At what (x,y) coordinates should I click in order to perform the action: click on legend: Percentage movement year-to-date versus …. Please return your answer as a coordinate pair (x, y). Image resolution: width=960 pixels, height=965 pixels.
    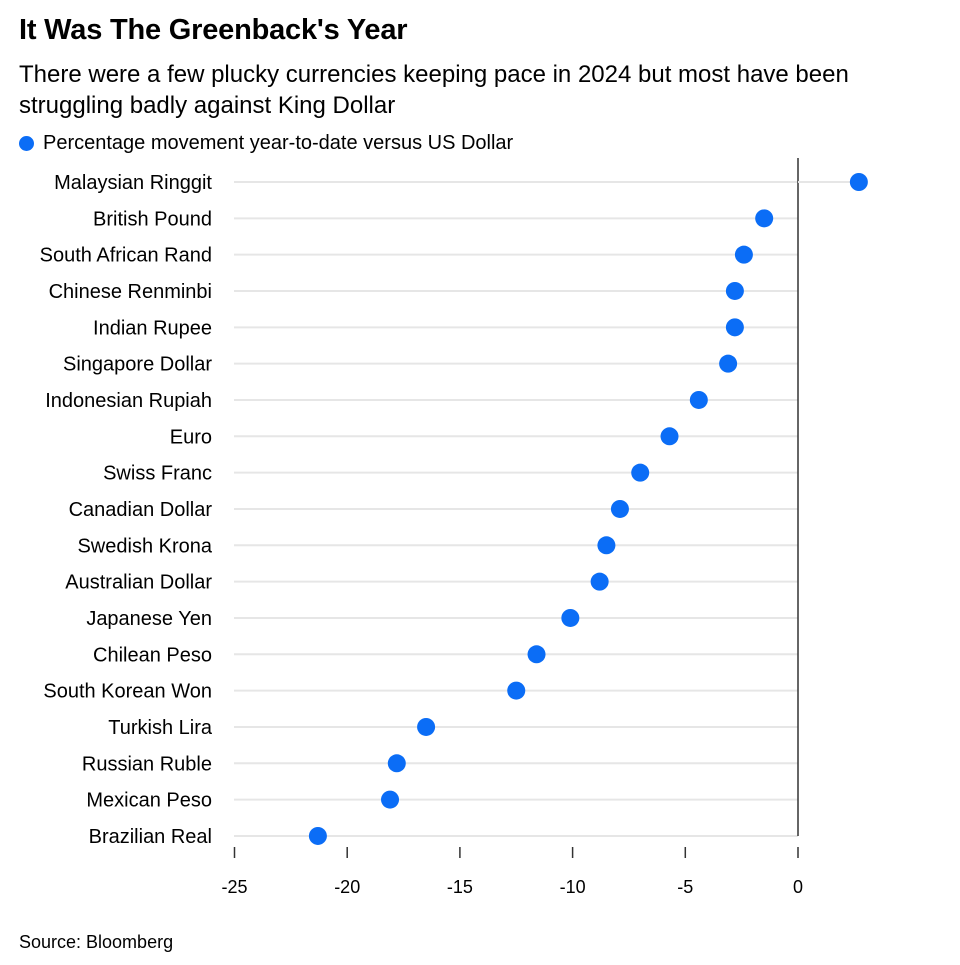
    Looking at the image, I should click on (266, 143).